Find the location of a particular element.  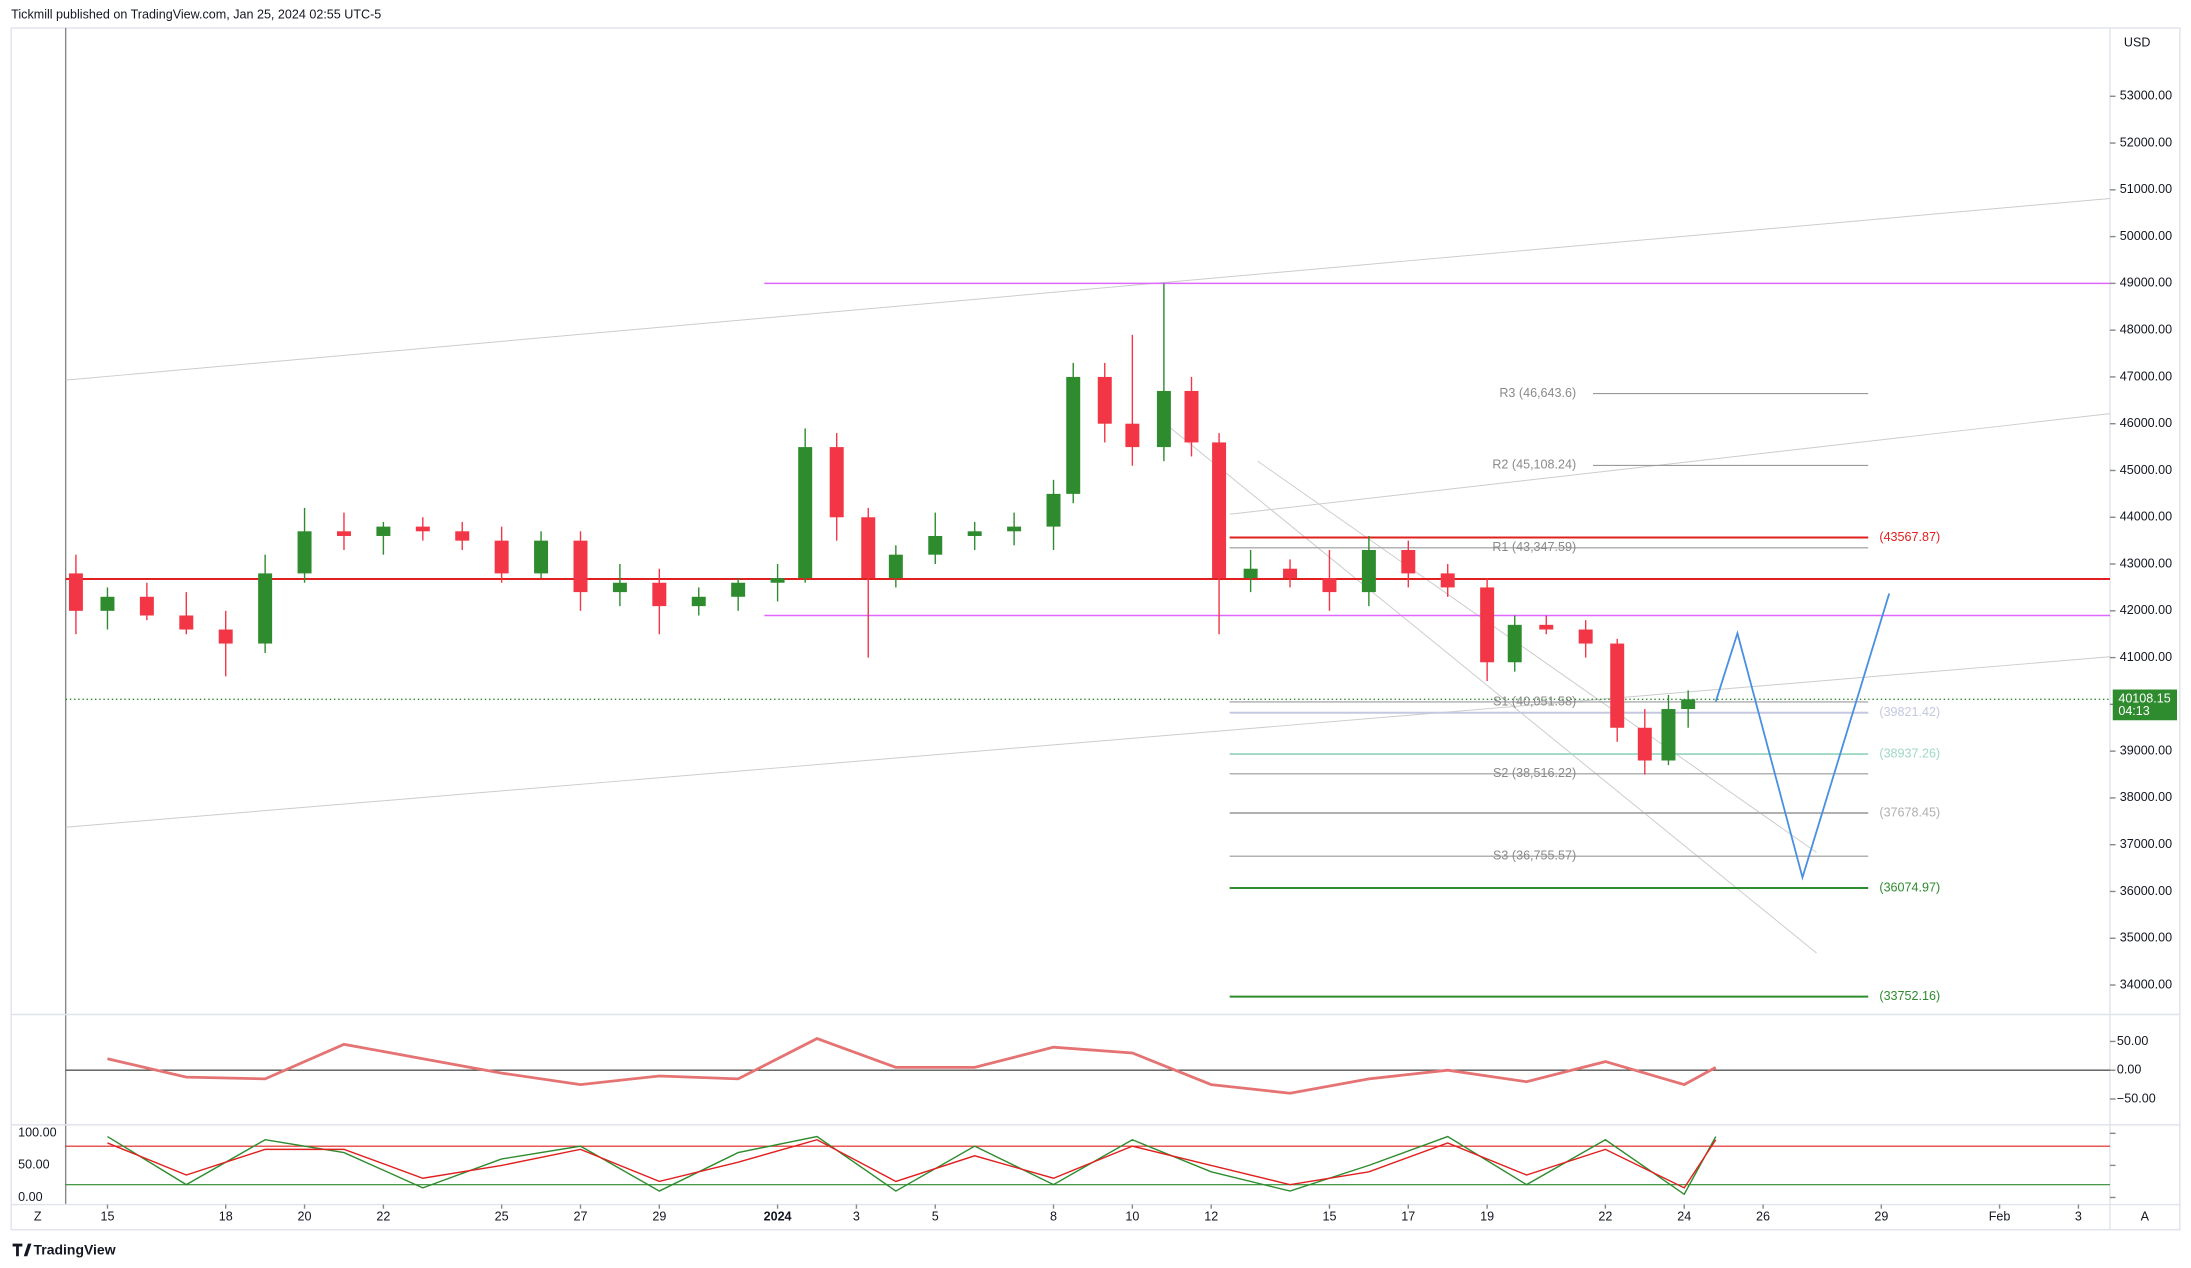

pivot-label: R2 (45,108.24) is located at coordinates (1534, 465).